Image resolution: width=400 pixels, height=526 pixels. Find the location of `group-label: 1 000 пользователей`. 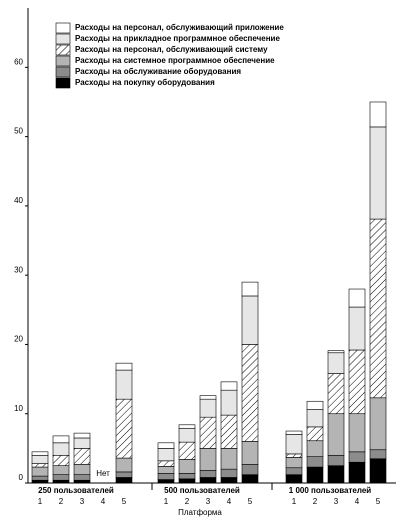

group-label: 1 000 пользователей is located at coordinates (330, 490).